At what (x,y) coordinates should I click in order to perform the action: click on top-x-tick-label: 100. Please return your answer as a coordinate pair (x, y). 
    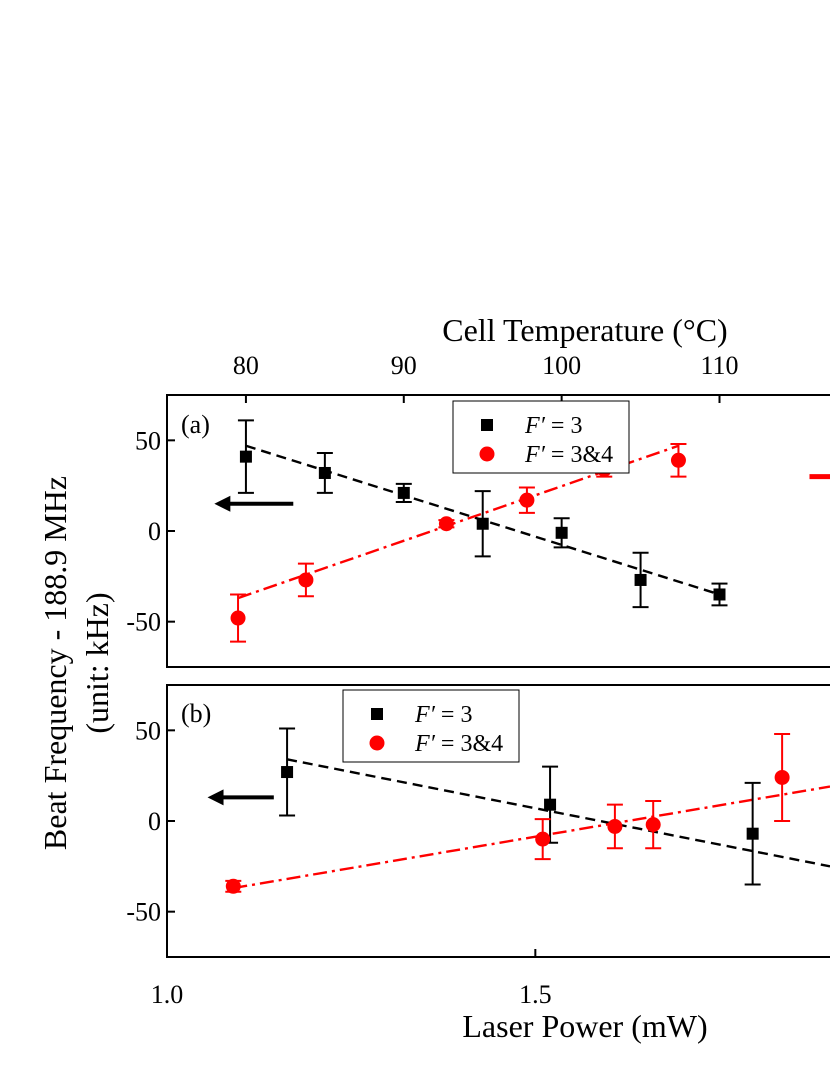
    Looking at the image, I should click on (561, 365).